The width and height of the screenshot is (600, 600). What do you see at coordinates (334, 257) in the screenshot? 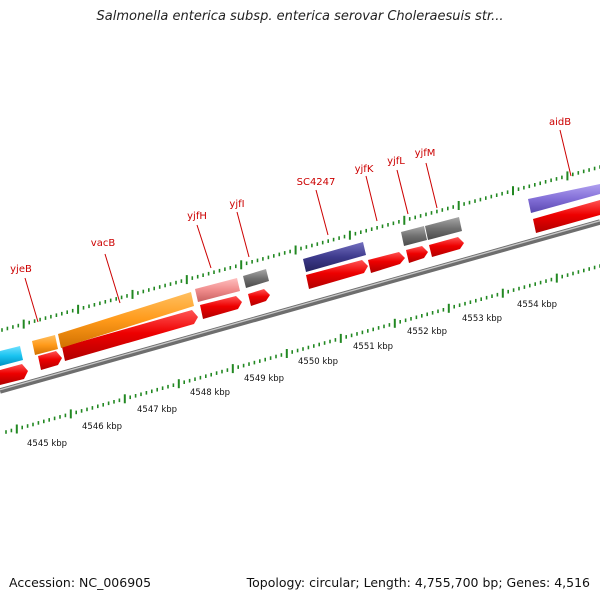
I see `feature-block-navy` at bounding box center [334, 257].